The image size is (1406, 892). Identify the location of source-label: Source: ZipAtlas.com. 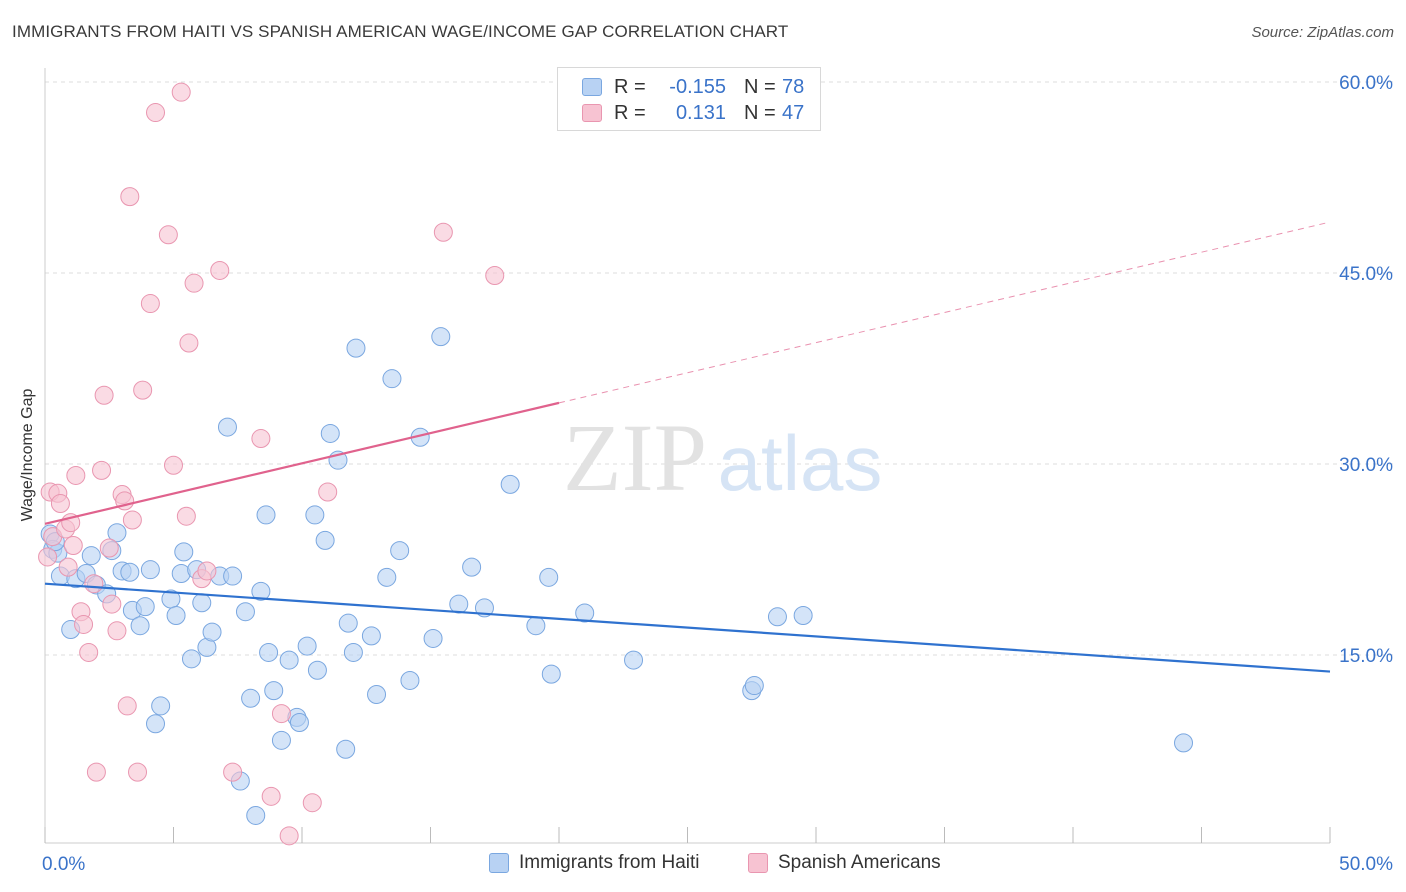
(1322, 32).